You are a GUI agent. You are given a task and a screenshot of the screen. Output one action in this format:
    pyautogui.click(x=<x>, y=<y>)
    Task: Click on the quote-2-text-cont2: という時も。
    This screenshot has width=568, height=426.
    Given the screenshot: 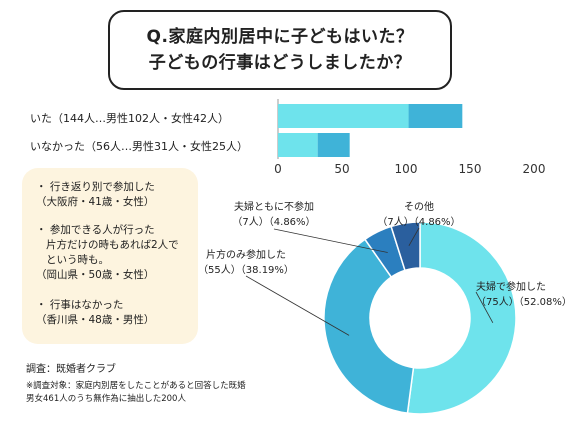 What is the action you would take?
    pyautogui.click(x=77, y=260)
    